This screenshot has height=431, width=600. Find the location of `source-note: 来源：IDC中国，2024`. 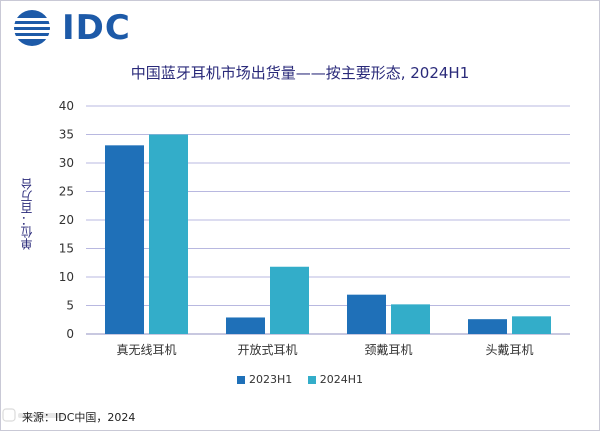

source-note: 来源：IDC中国，2024 is located at coordinates (79, 417).